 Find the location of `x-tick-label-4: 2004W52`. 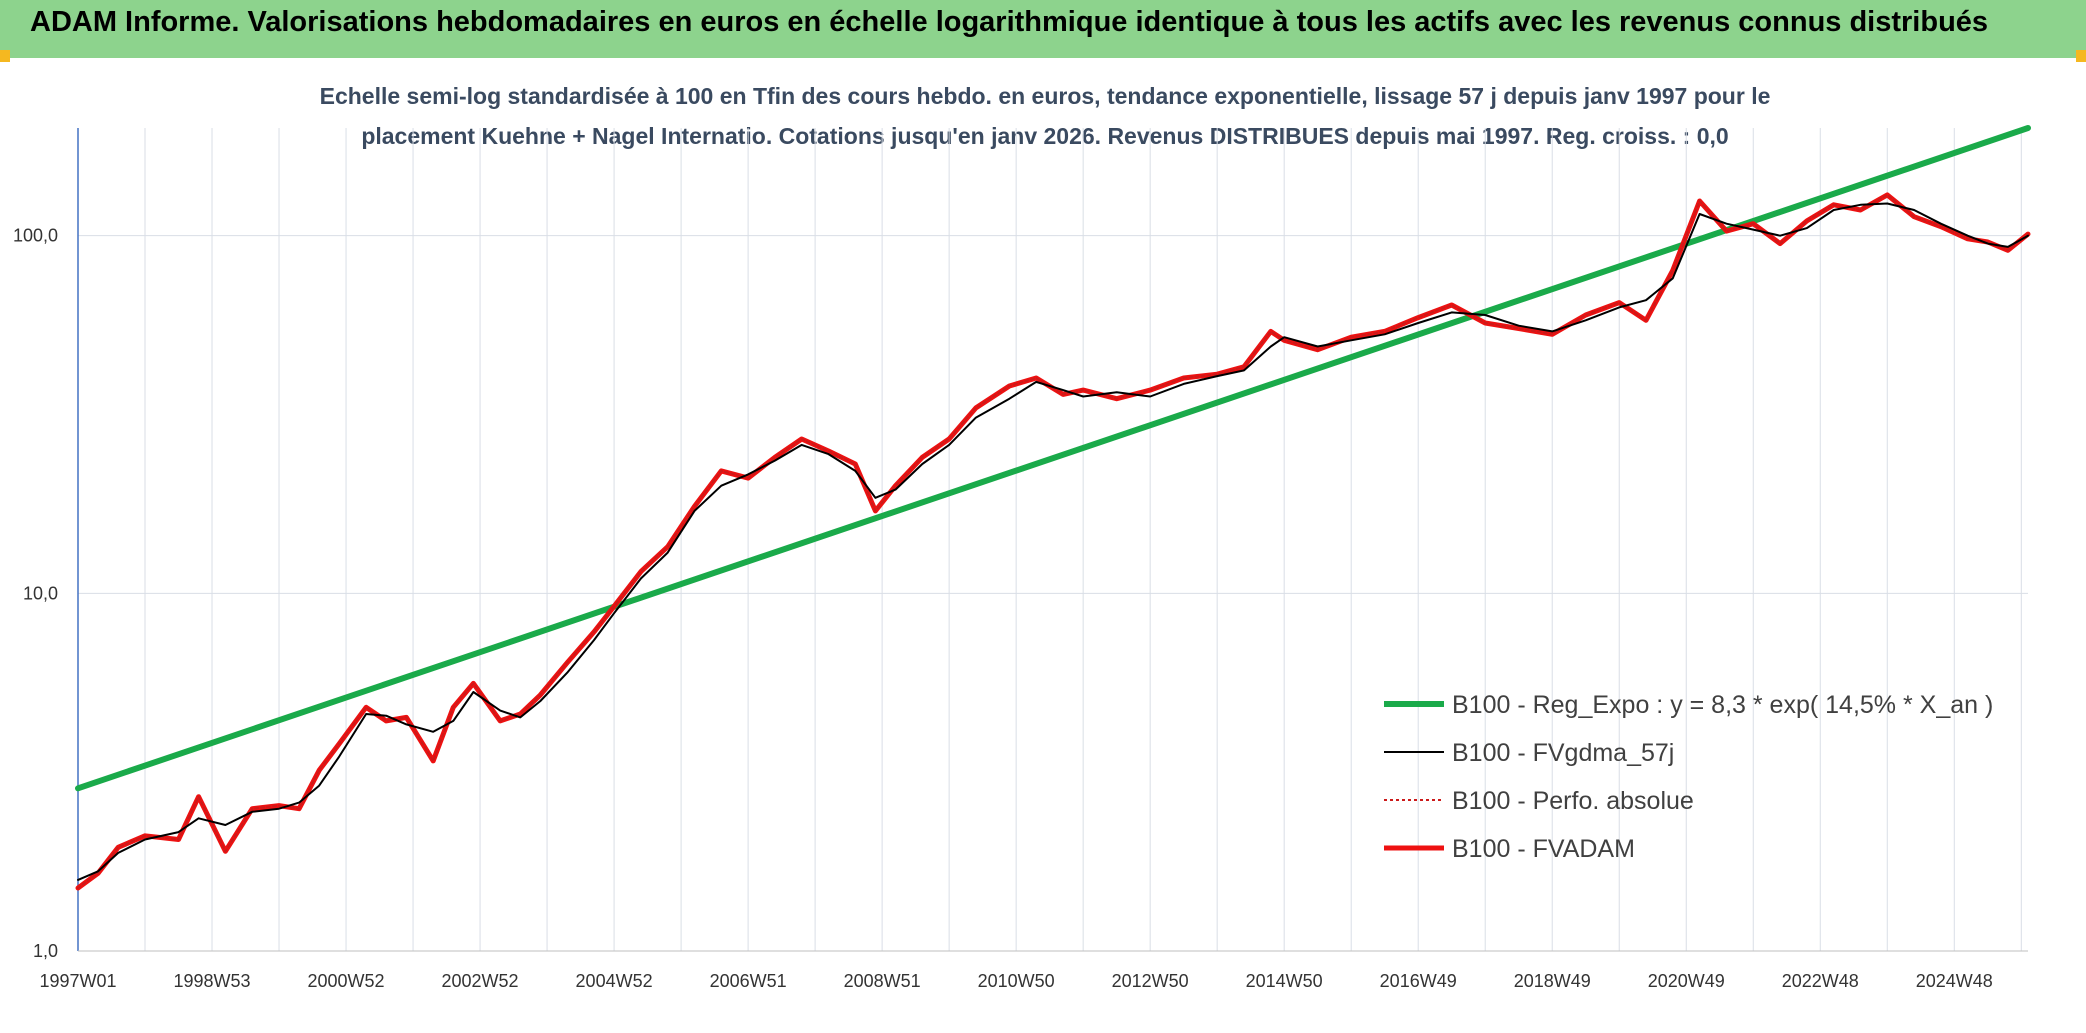

x-tick-label-4: 2004W52 is located at coordinates (614, 981).